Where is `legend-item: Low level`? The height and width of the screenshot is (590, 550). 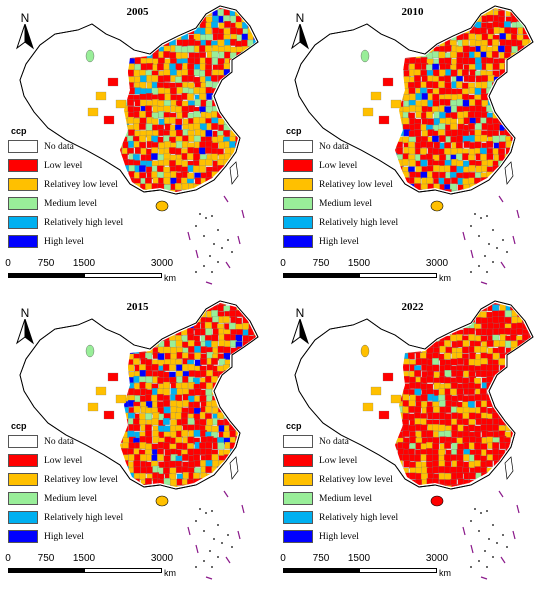
legend-item: Low level is located at coordinates (340, 460).